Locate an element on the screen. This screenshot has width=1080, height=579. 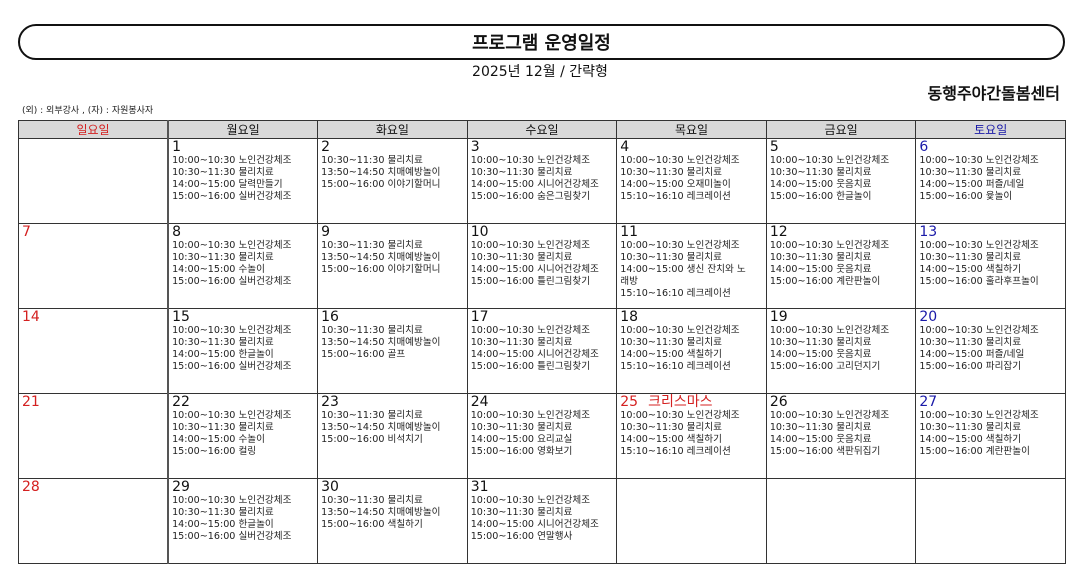
day-number: 2 is located at coordinates (392, 147).